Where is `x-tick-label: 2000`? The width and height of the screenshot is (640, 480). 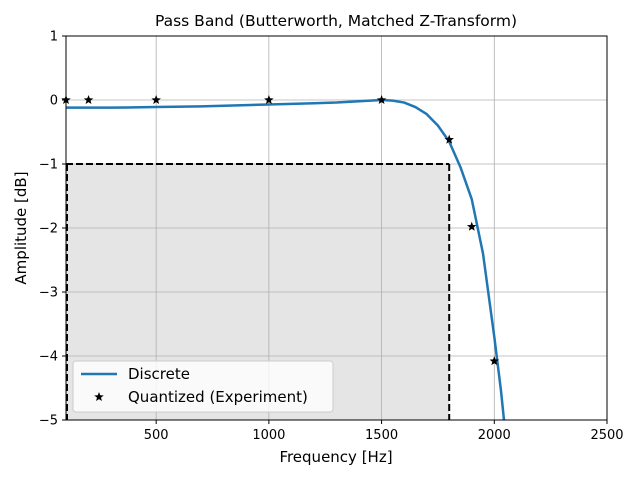 x-tick-label: 2000 is located at coordinates (494, 435).